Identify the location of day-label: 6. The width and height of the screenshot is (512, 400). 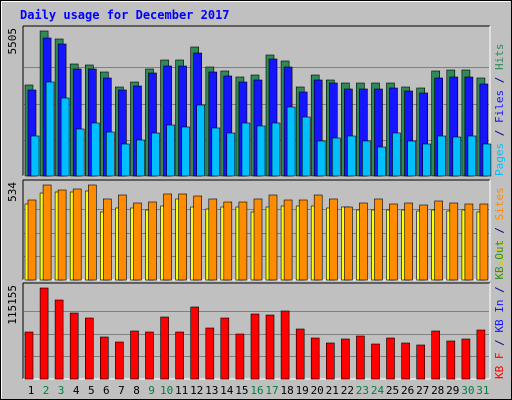
(106, 390).